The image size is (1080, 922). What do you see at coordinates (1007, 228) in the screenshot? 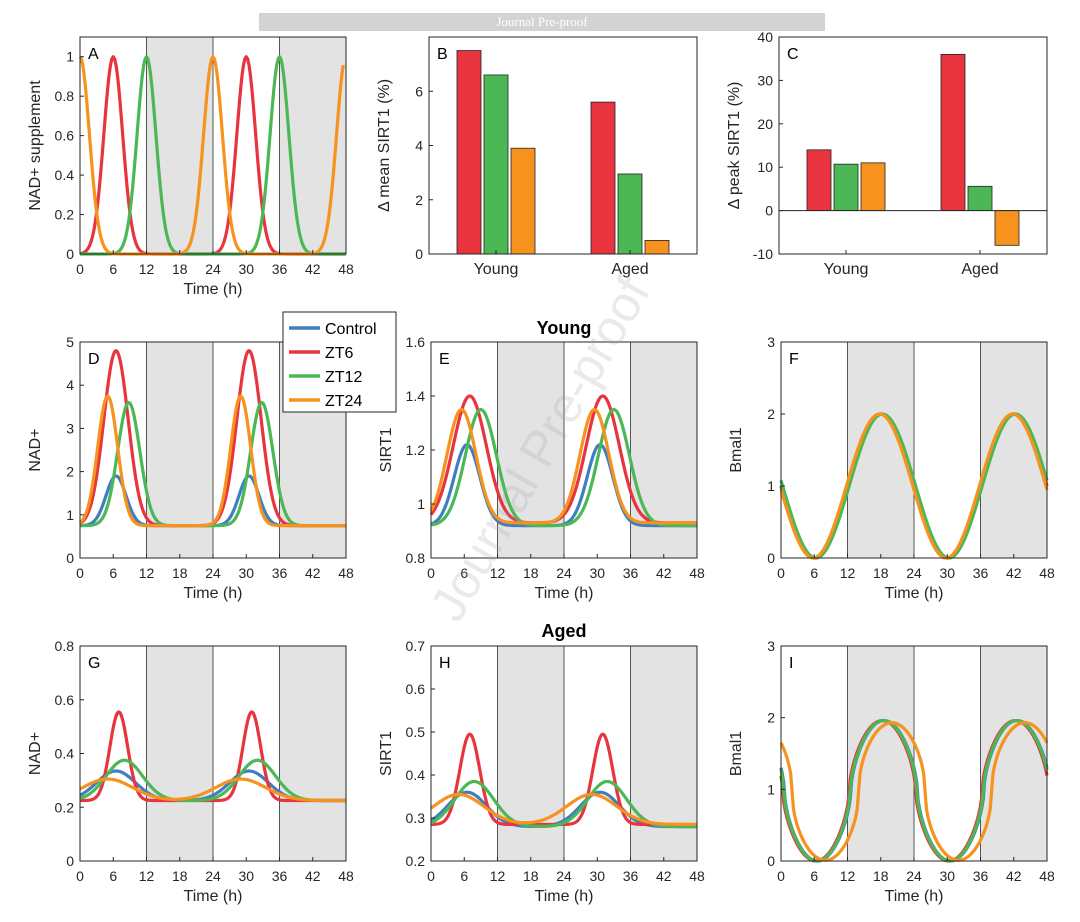
I see `bar-aged-zt24` at bounding box center [1007, 228].